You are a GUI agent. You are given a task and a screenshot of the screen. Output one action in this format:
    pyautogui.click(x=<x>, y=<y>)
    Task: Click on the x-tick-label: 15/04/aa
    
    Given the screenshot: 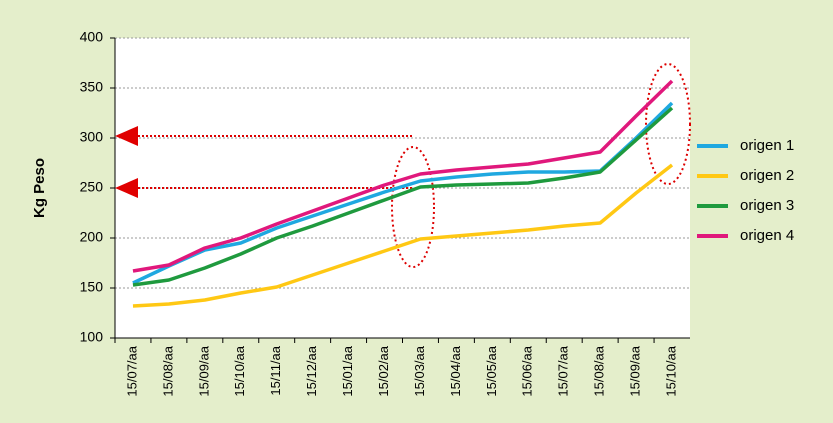 What is the action you would take?
    pyautogui.click(x=455, y=370)
    